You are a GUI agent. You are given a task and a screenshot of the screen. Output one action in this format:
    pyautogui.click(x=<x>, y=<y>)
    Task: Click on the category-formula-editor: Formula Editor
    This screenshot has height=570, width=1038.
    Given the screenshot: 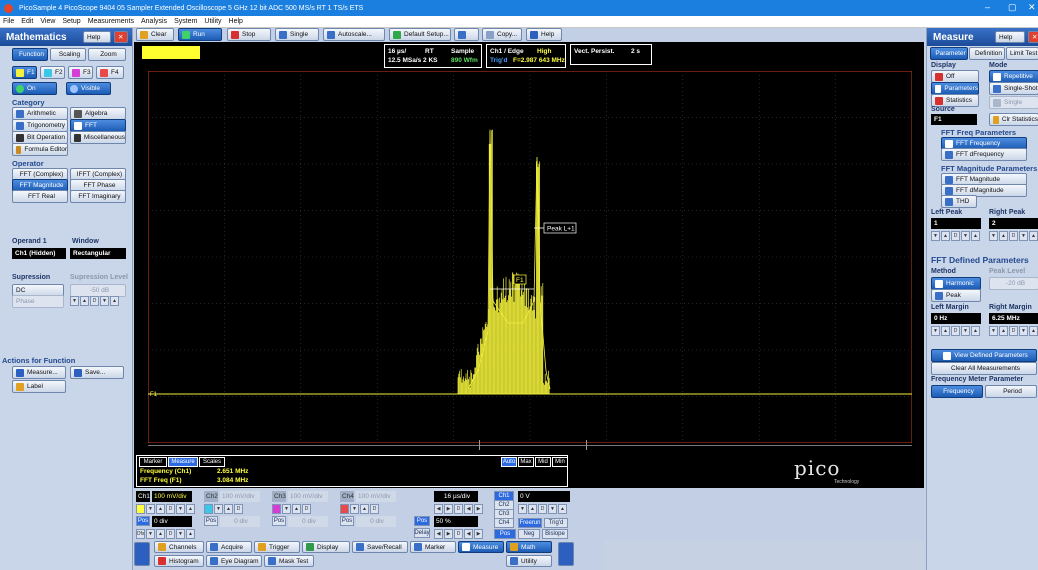 What is the action you would take?
    pyautogui.click(x=40, y=149)
    